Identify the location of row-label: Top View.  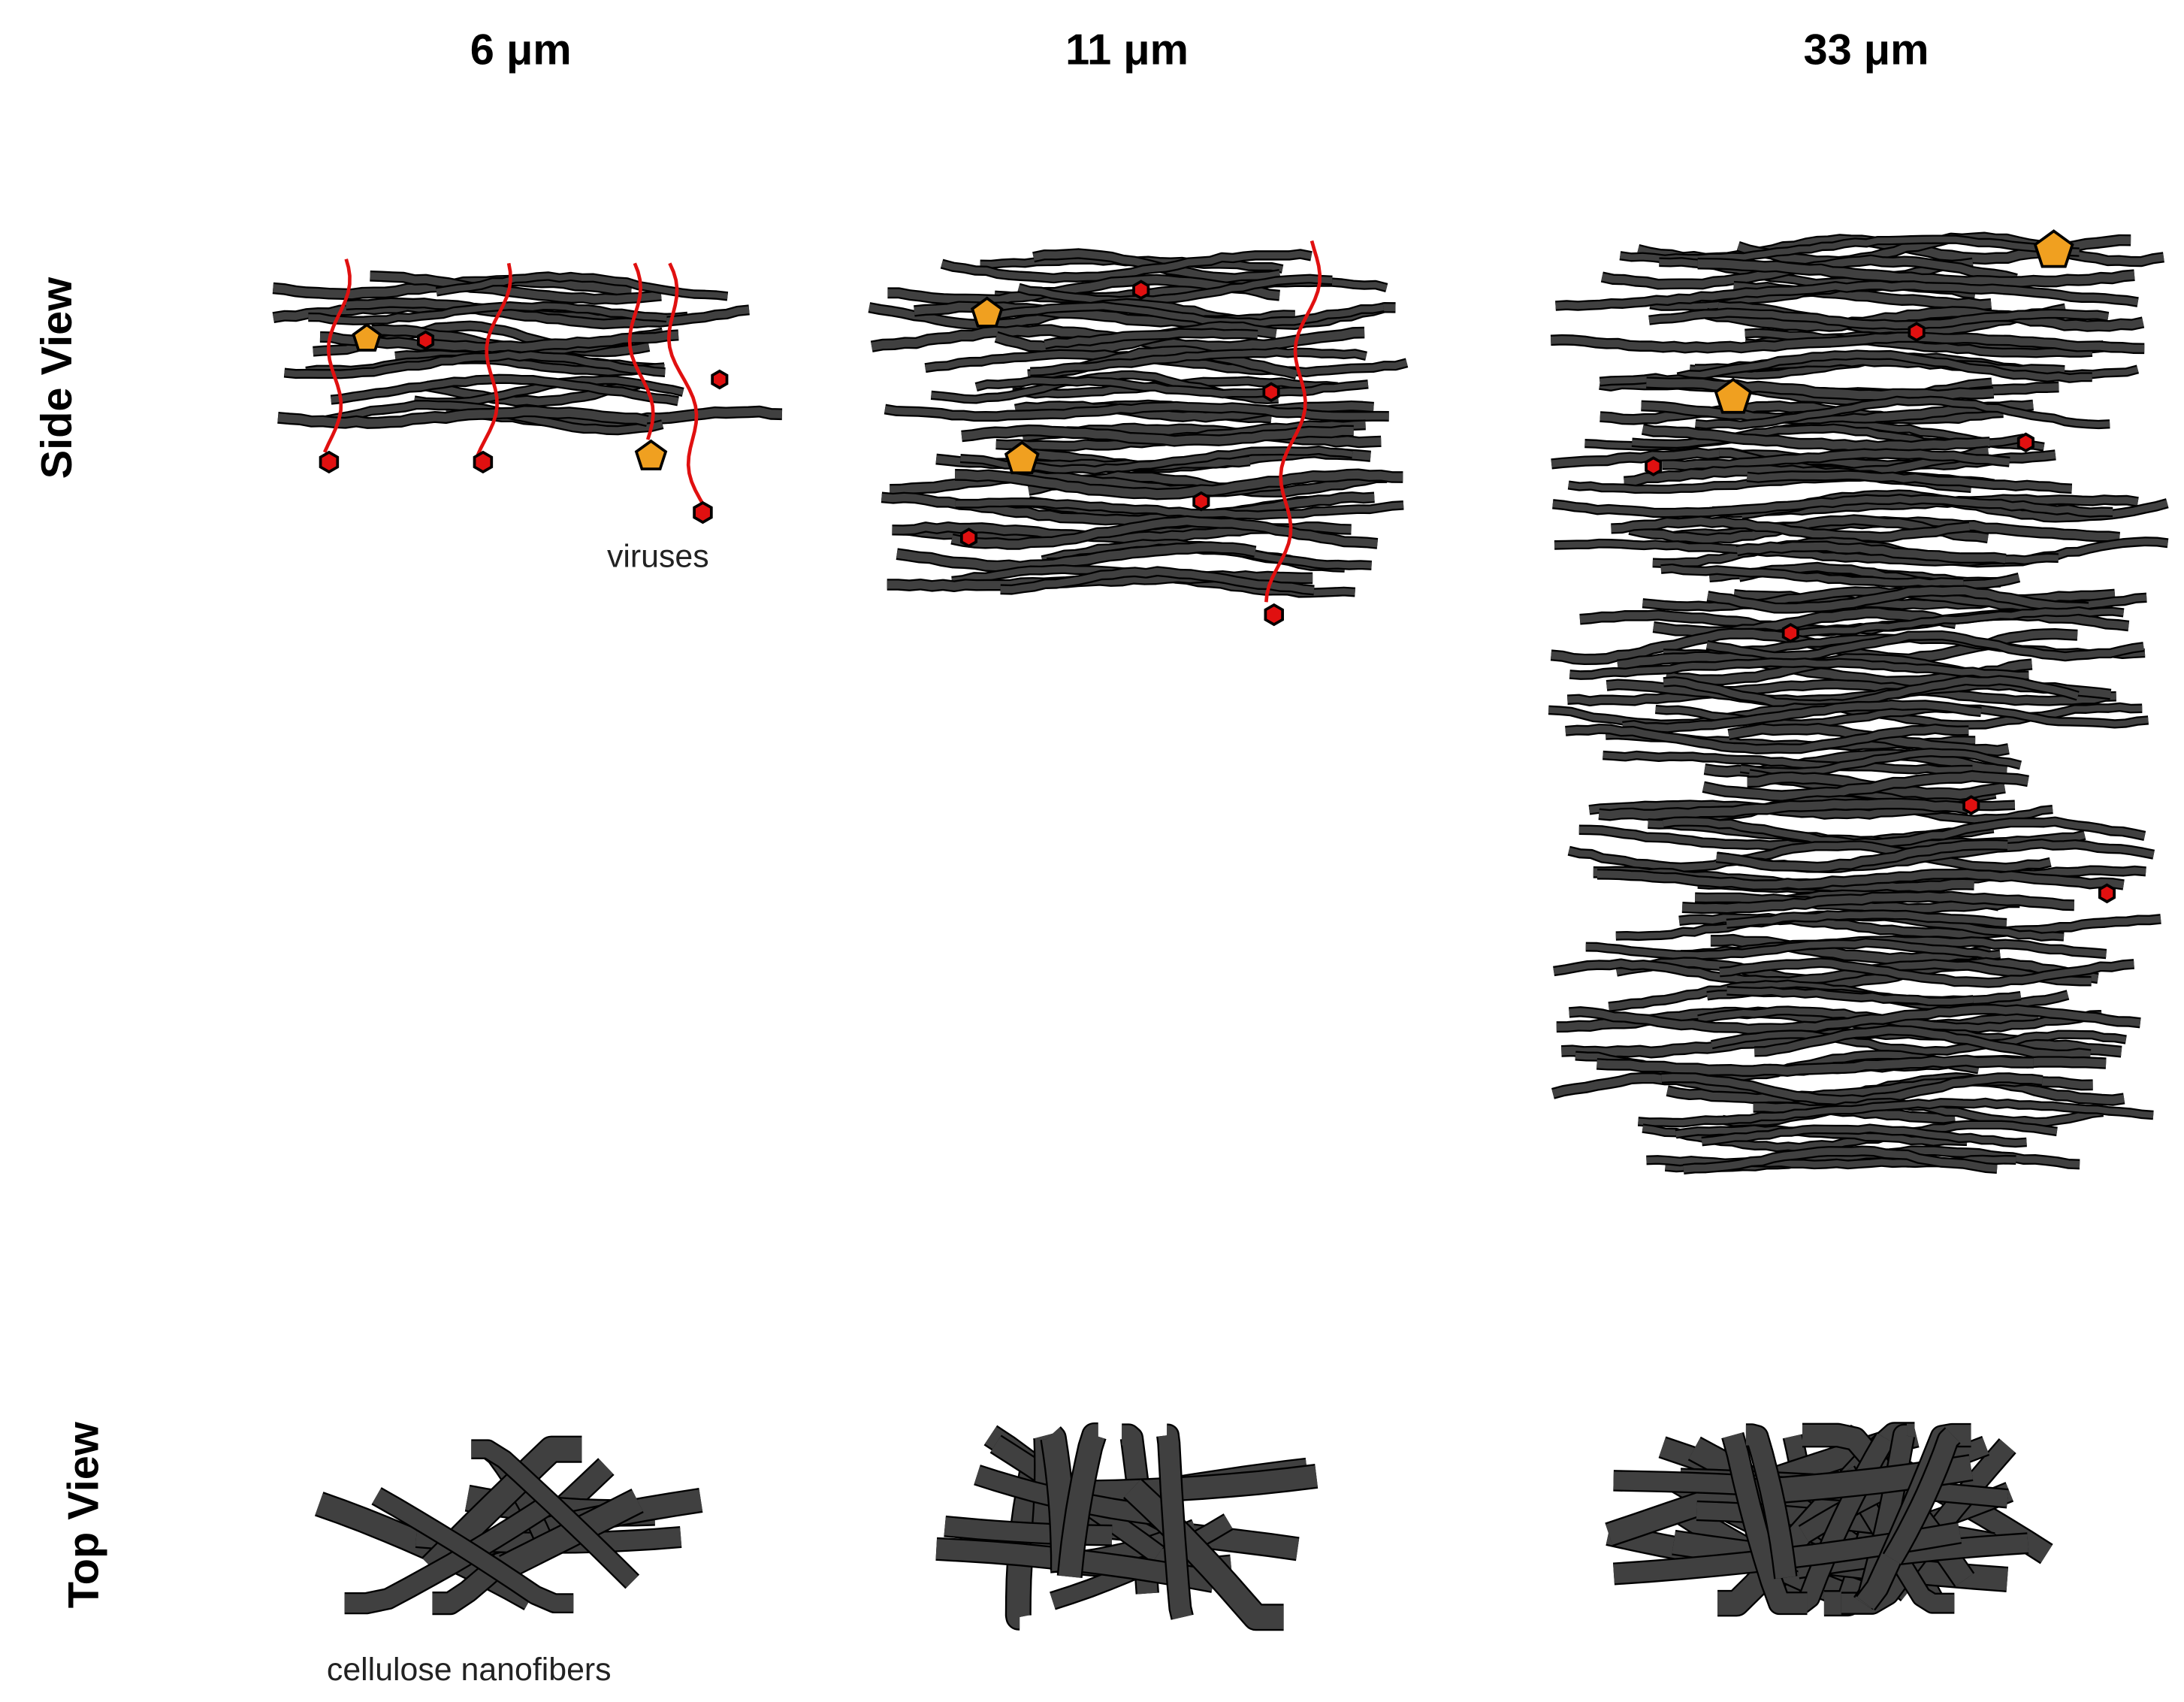
(83, 1514).